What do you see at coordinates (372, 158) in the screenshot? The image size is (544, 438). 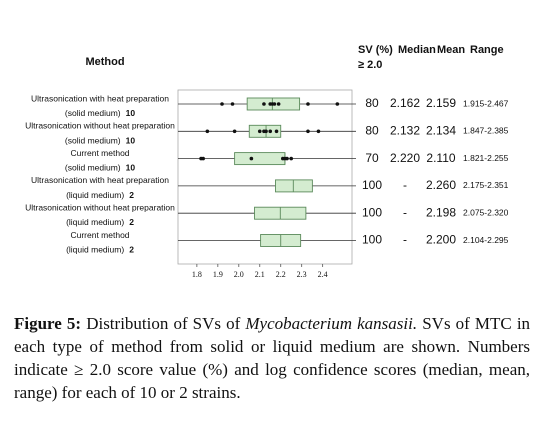 I see `sv-value: 70` at bounding box center [372, 158].